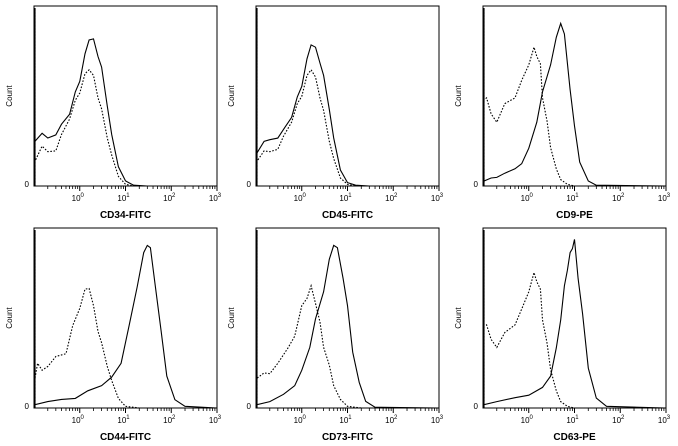 The width and height of the screenshot is (678, 446). What do you see at coordinates (574, 437) in the screenshot?
I see `x-axis-label: CD63-PE` at bounding box center [574, 437].